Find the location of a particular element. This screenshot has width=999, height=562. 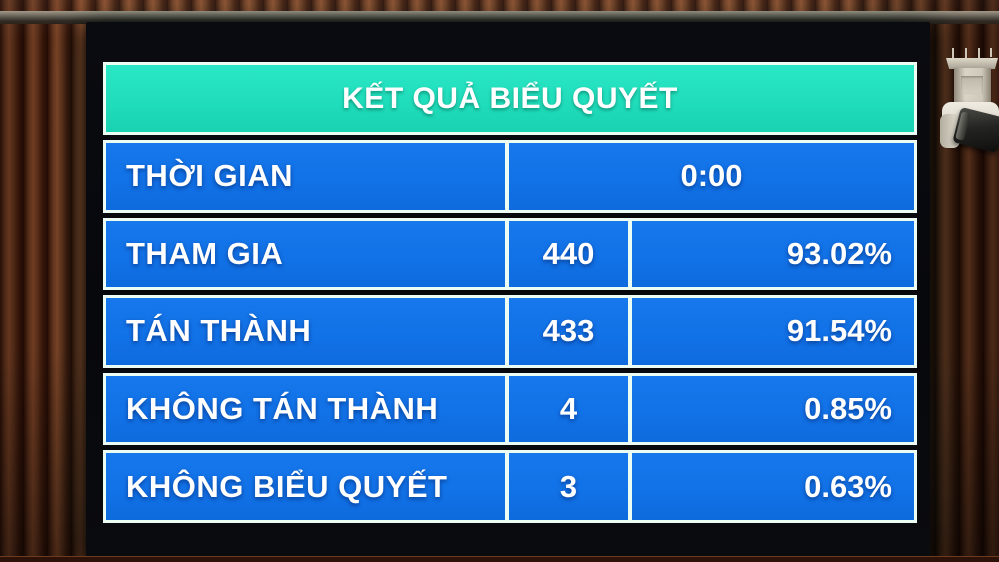

row-count: 4 is located at coordinates (566, 409).